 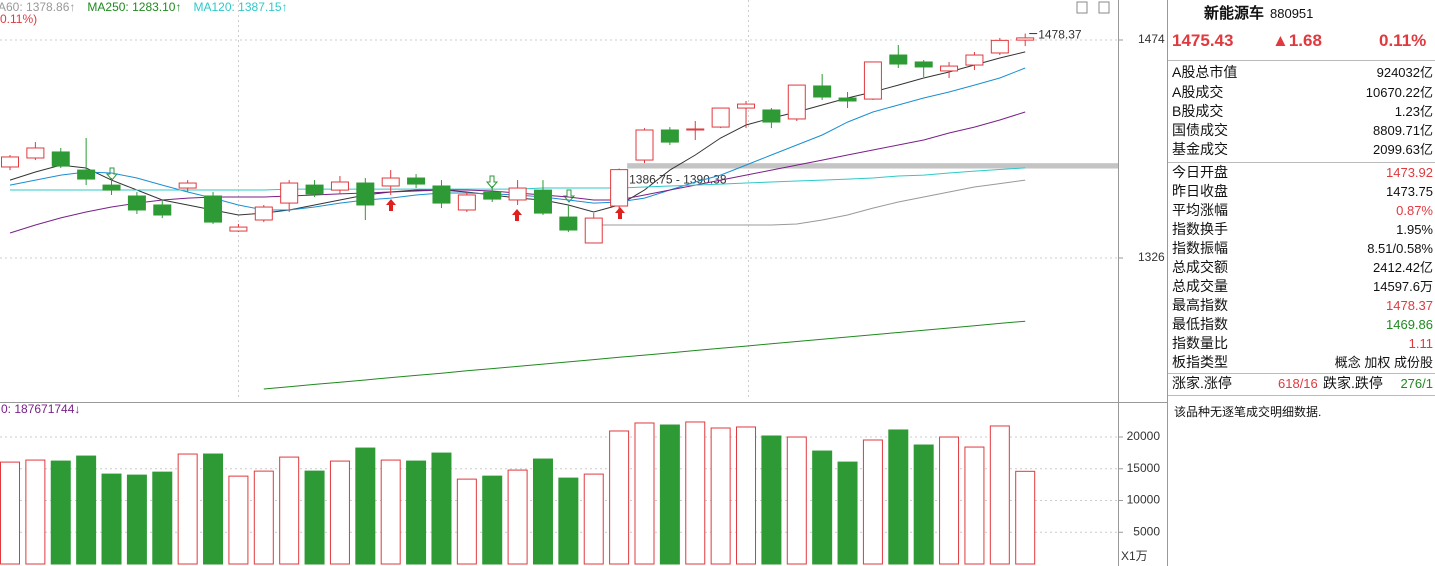 What do you see at coordinates (1404, 72) in the screenshot?
I see `quote-value: 924032亿` at bounding box center [1404, 72].